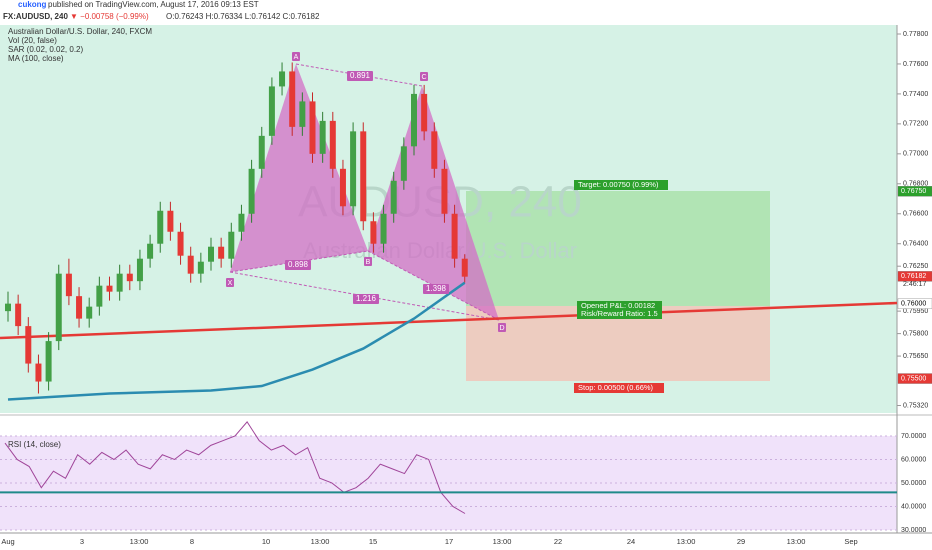 The image size is (932, 550). Describe the element at coordinates (373, 541) in the screenshot. I see `x-tick-label: 15` at that location.